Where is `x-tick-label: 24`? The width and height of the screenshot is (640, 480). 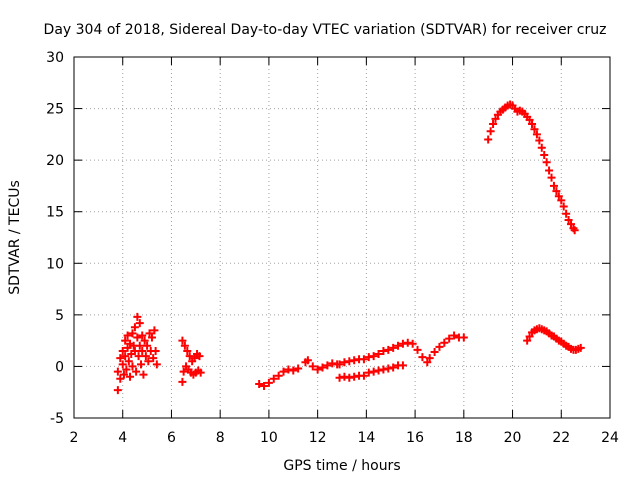 x-tick-label: 24 is located at coordinates (610, 438).